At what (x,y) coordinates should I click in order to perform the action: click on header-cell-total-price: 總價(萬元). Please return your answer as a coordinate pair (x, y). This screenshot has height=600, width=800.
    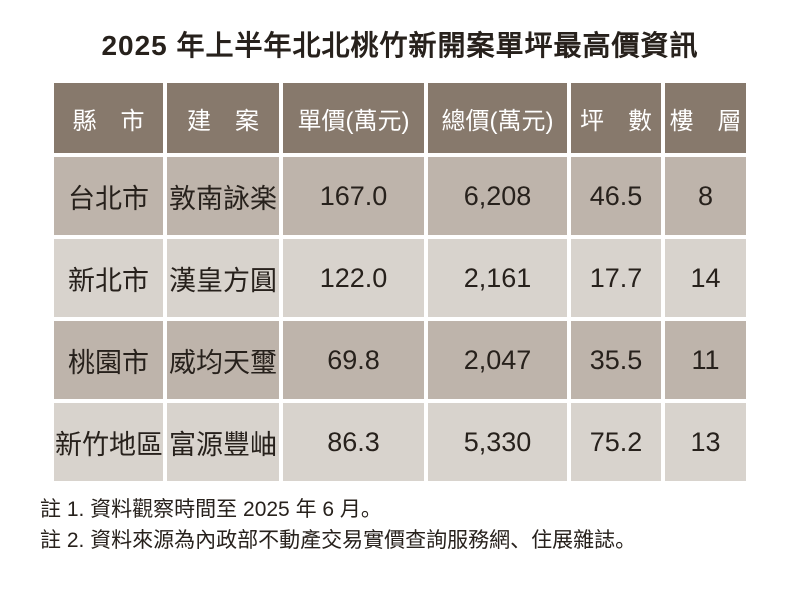
    Looking at the image, I should click on (497, 118).